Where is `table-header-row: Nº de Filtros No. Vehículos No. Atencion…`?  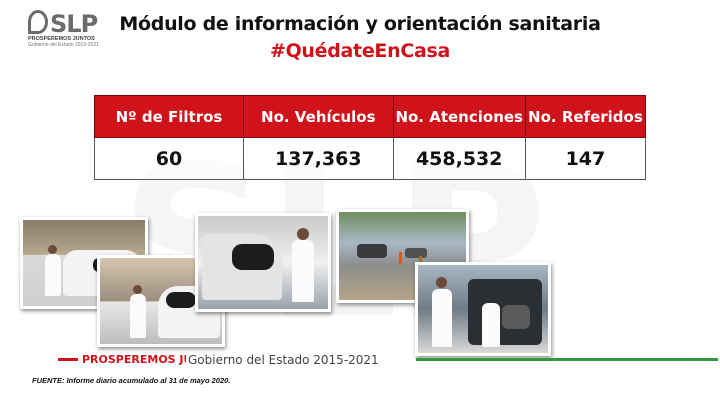 table-header-row: Nº de Filtros No. Vehículos No. Atencion… is located at coordinates (370, 116).